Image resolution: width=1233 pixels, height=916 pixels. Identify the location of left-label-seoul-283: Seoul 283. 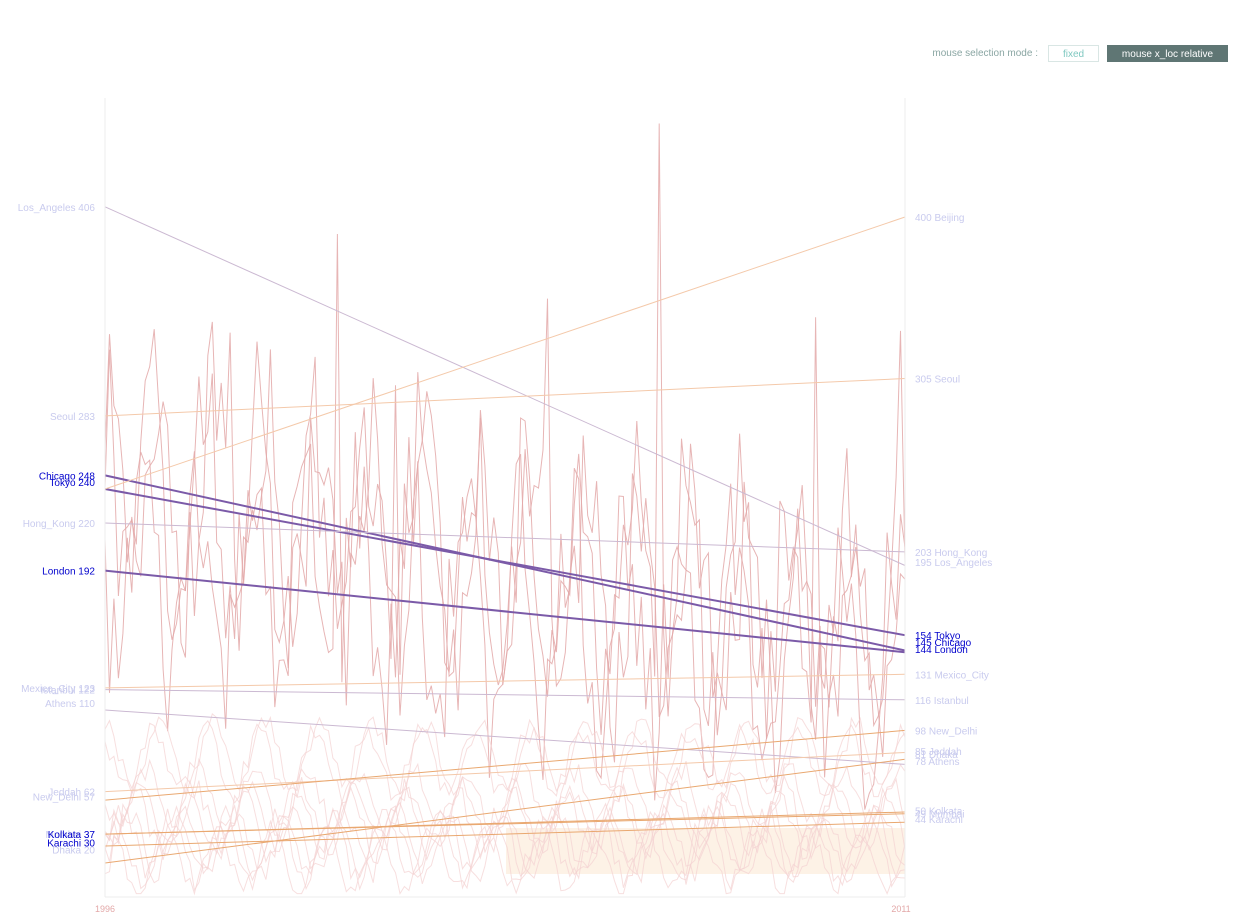
(72, 417).